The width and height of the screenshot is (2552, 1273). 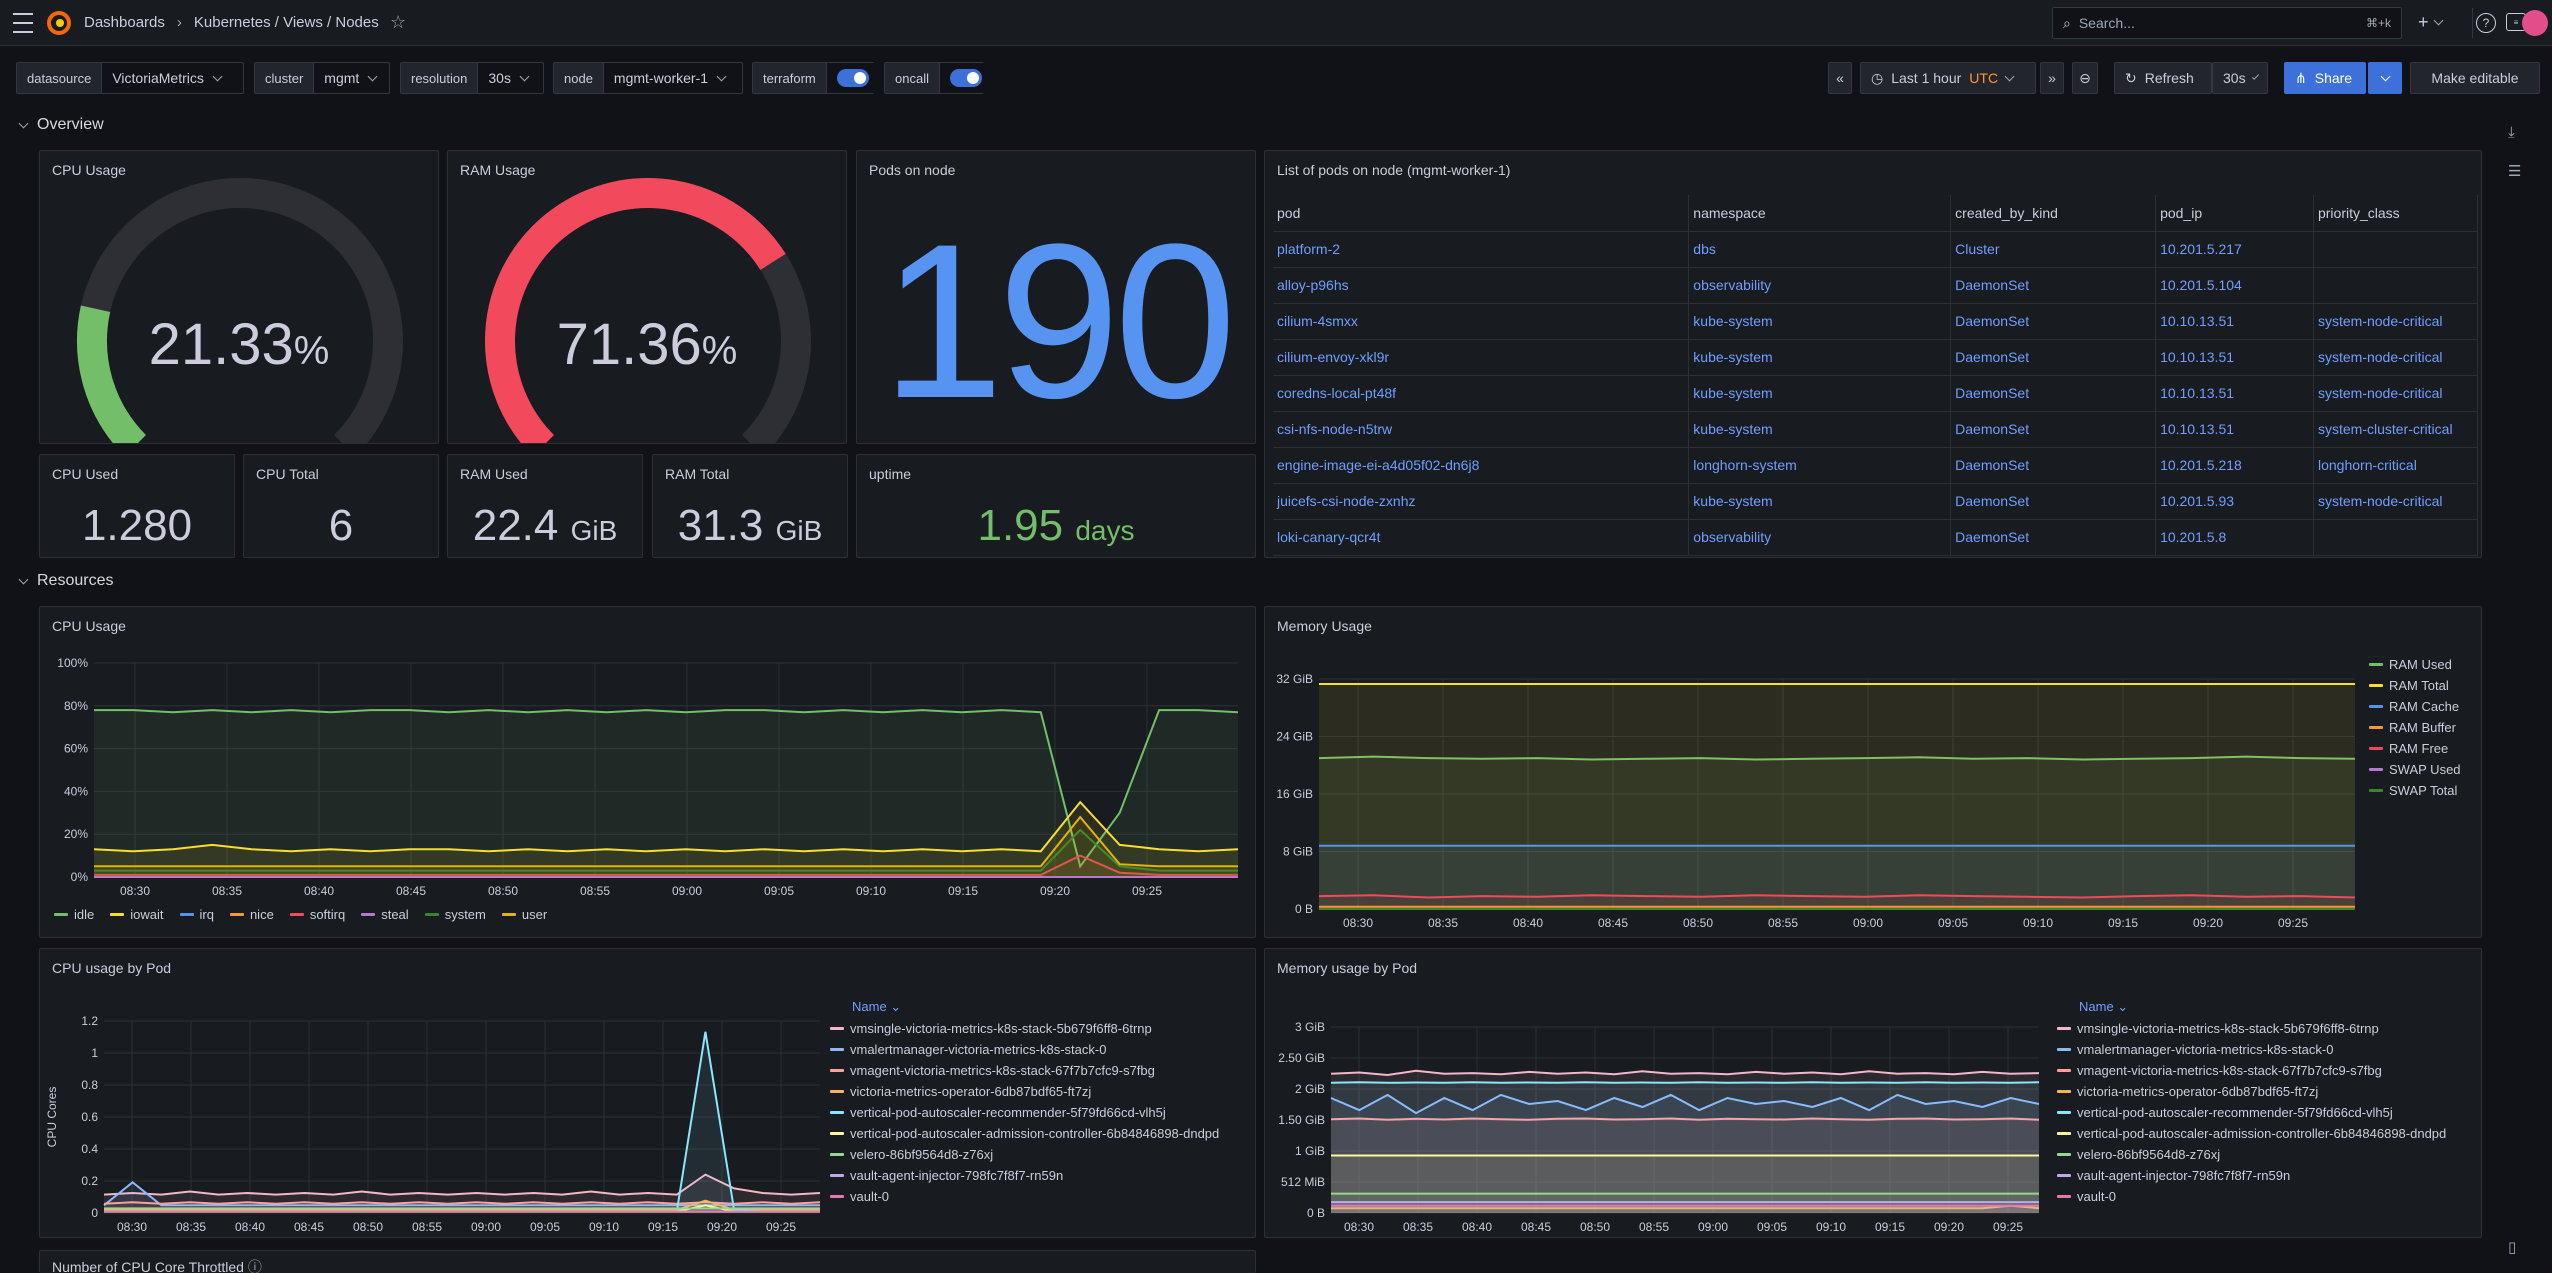 What do you see at coordinates (61, 125) in the screenshot?
I see `row-overview: Overview` at bounding box center [61, 125].